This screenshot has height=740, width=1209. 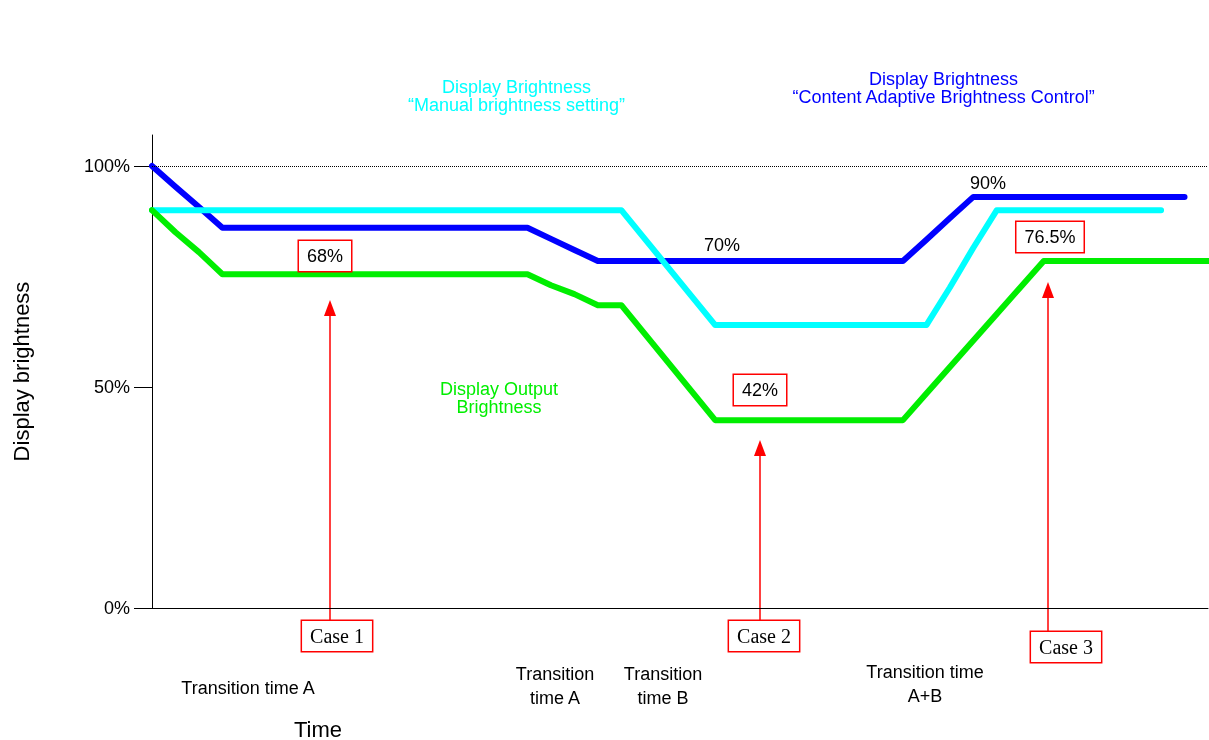 What do you see at coordinates (106, 165) in the screenshot?
I see `y-tick-label: 100%` at bounding box center [106, 165].